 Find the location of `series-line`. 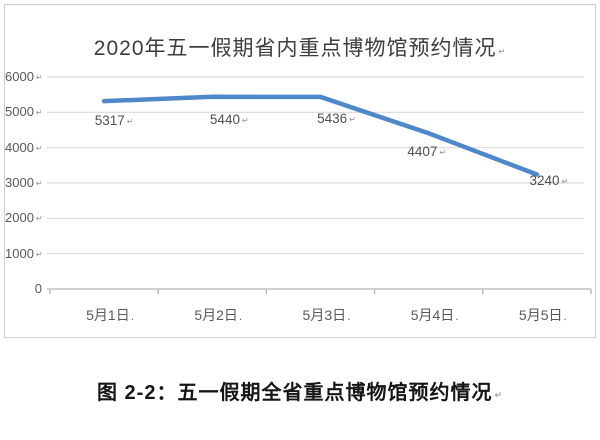

series-line is located at coordinates (320, 135).